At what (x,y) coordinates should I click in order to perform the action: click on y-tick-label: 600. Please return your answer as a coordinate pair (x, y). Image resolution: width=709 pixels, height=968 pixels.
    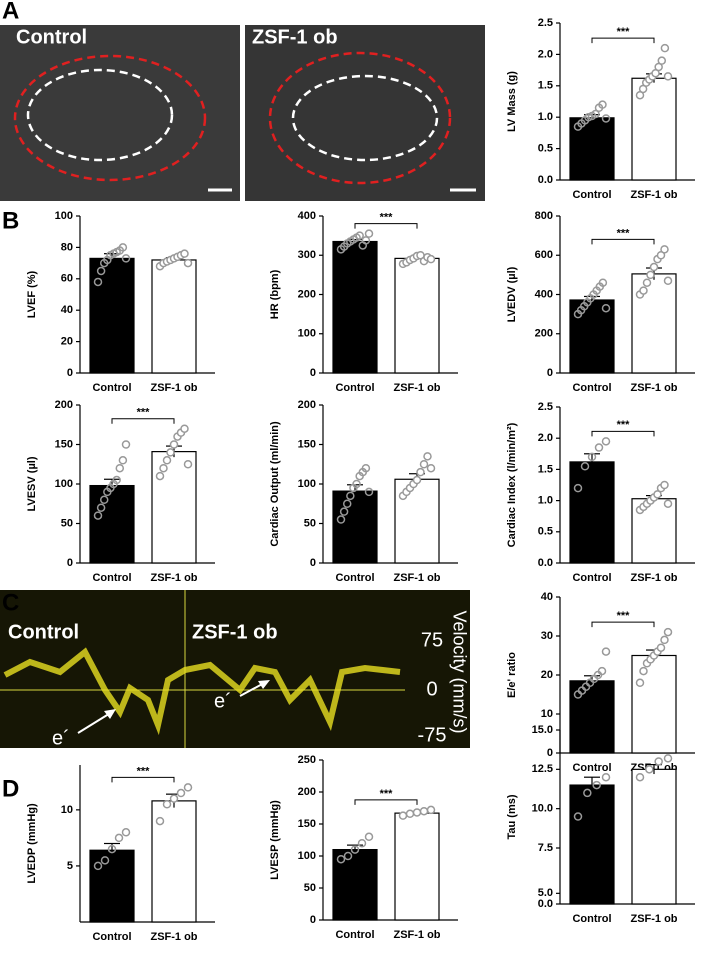
    Looking at the image, I should click on (544, 255).